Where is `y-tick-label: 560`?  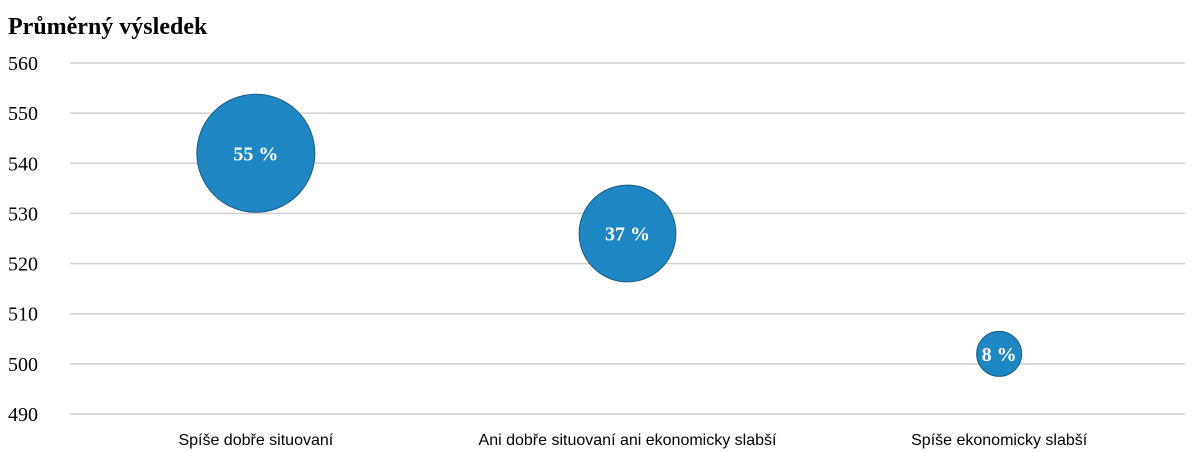 y-tick-label: 560 is located at coordinates (23, 64).